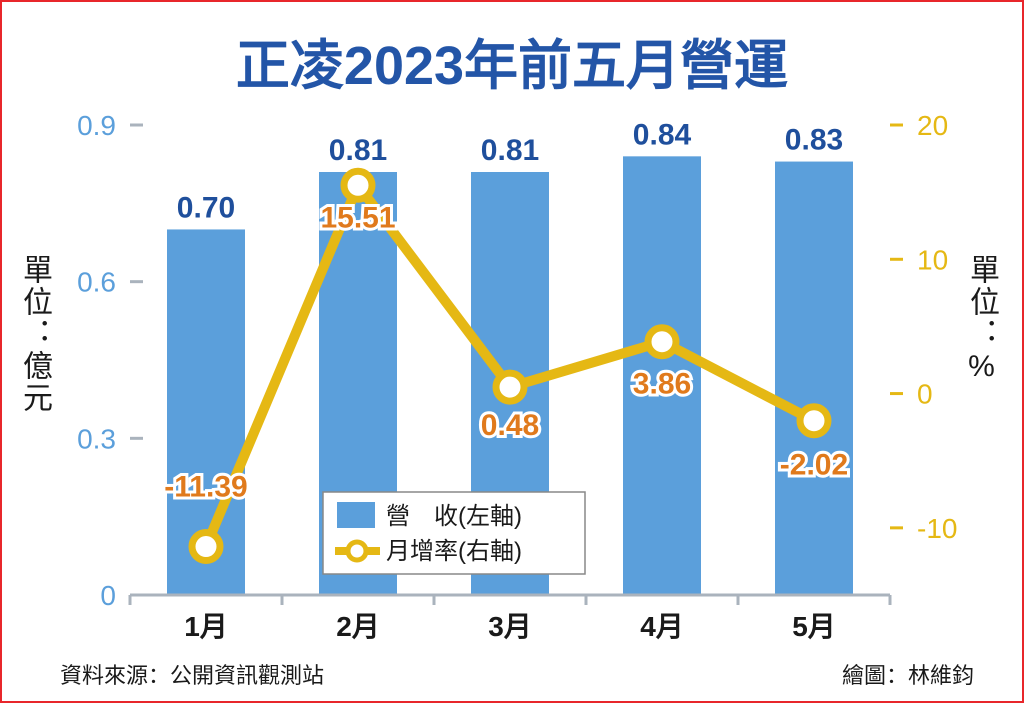 The image size is (1024, 703). Describe the element at coordinates (814, 140) in the screenshot. I see `bar-value-label: 0.83` at that location.